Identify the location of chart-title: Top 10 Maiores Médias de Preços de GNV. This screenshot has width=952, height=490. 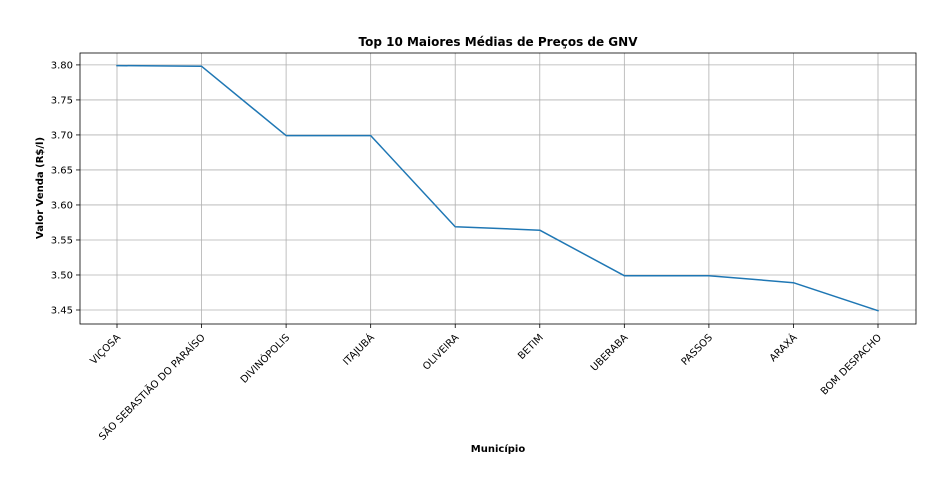
(499, 42).